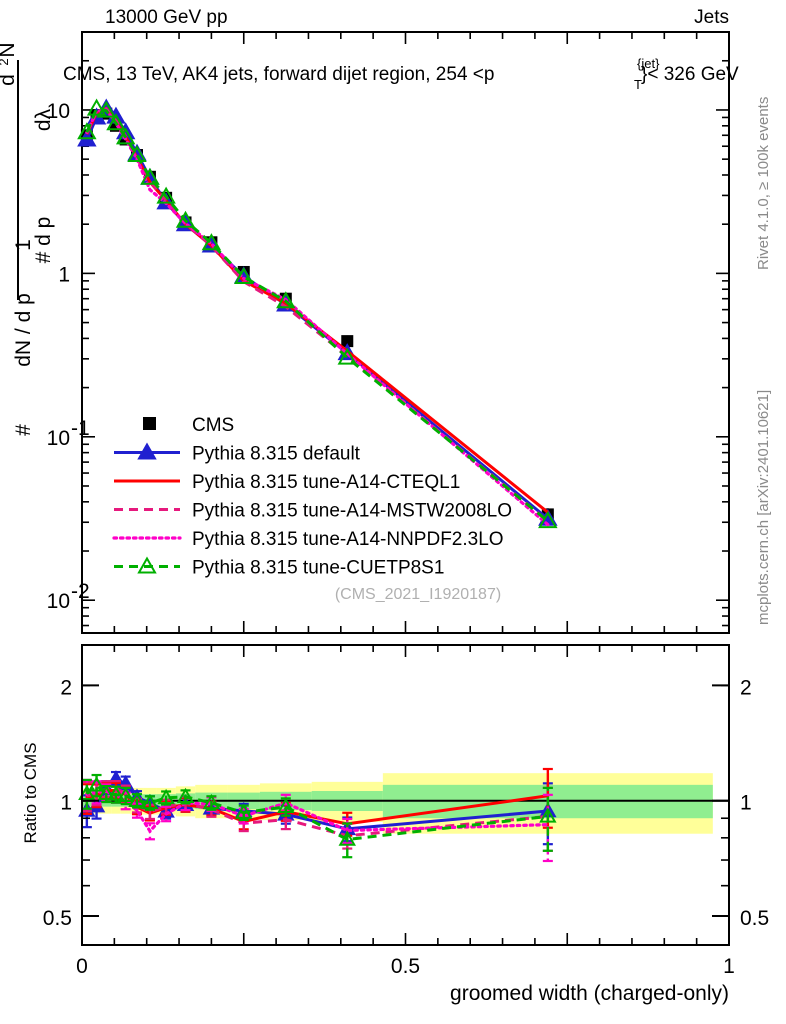  I want to click on legend-item-3: Pythia 8.315 tune-A14-MSTW2008LO, so click(313, 511).